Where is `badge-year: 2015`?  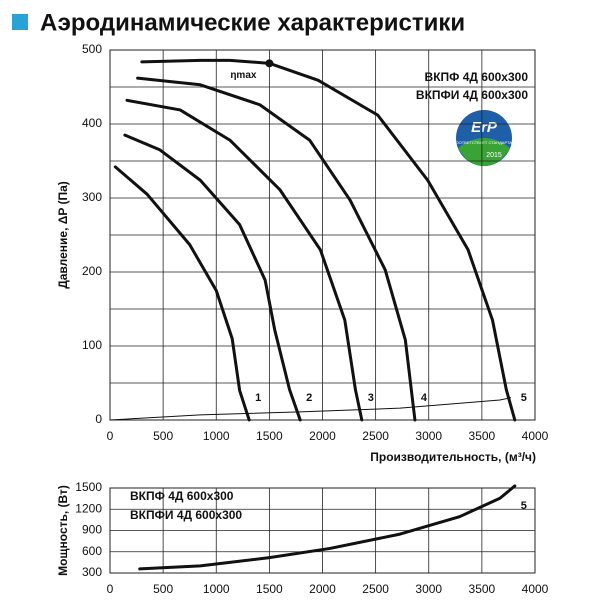 badge-year: 2015 is located at coordinates (494, 155).